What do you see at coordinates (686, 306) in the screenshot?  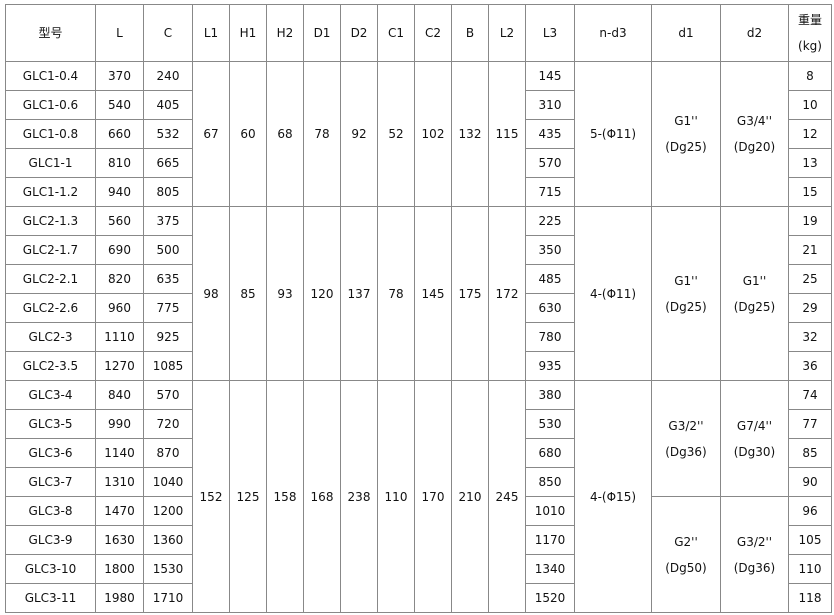 I see `d1-line: (Dg25)` at bounding box center [686, 306].